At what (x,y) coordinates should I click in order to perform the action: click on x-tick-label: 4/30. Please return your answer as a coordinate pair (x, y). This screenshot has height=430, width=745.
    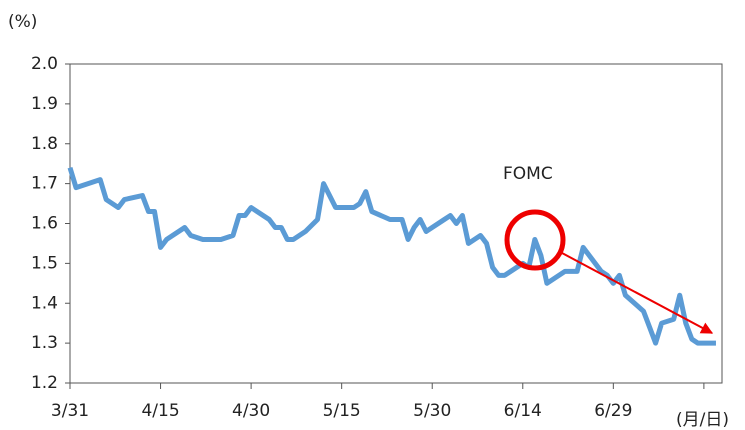
    Looking at the image, I should click on (251, 411).